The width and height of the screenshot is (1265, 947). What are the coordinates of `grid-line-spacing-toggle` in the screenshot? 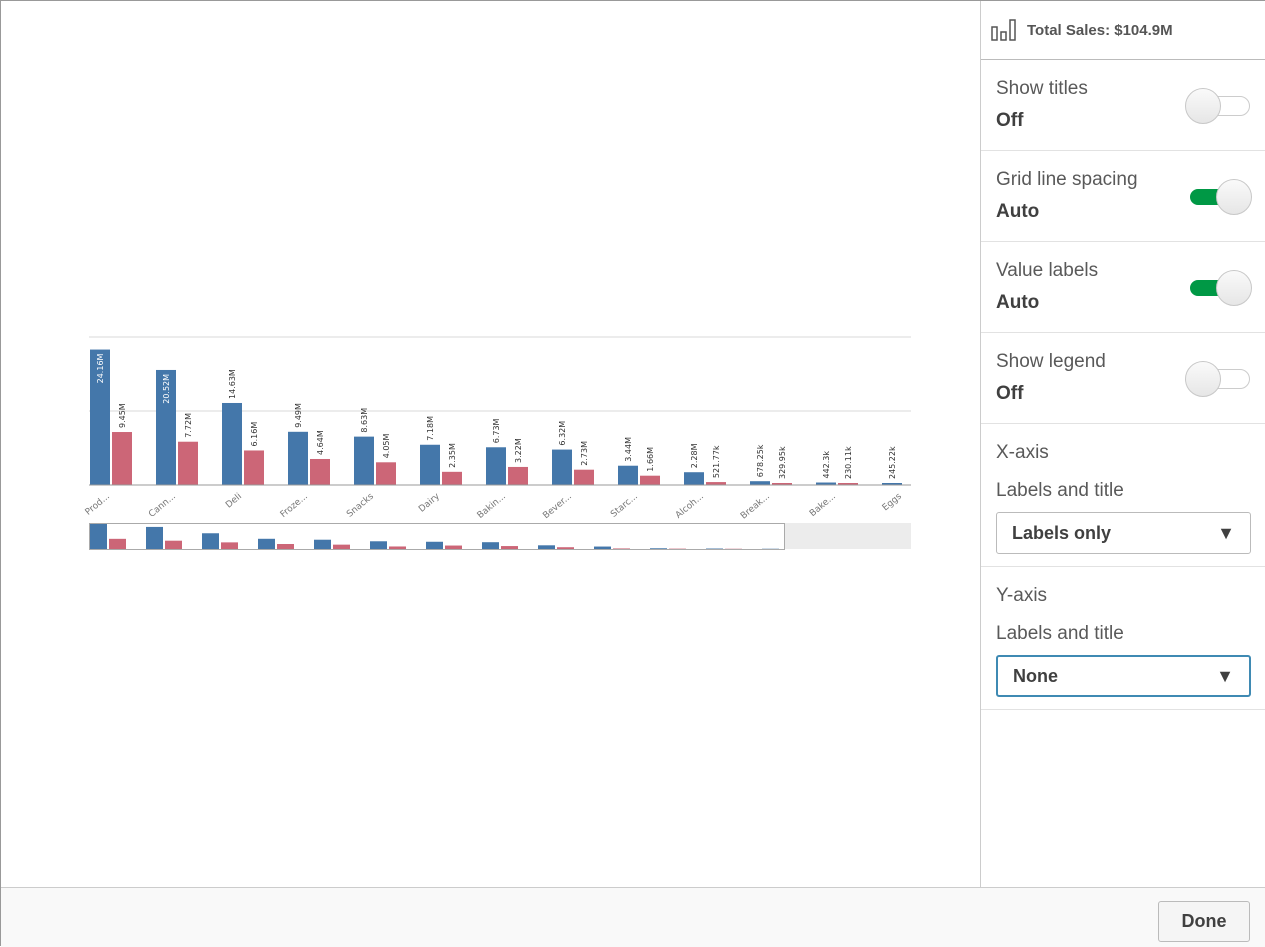 It's located at (1220, 197).